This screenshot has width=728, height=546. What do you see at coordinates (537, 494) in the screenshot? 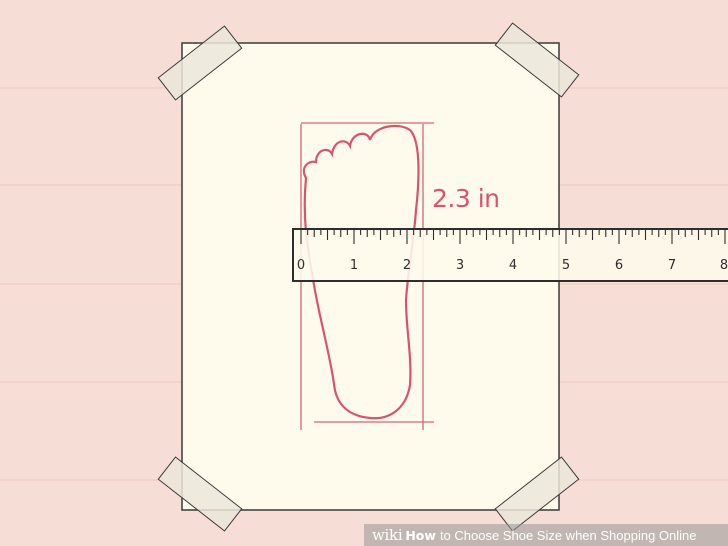
I see `tape-bottom-right` at bounding box center [537, 494].